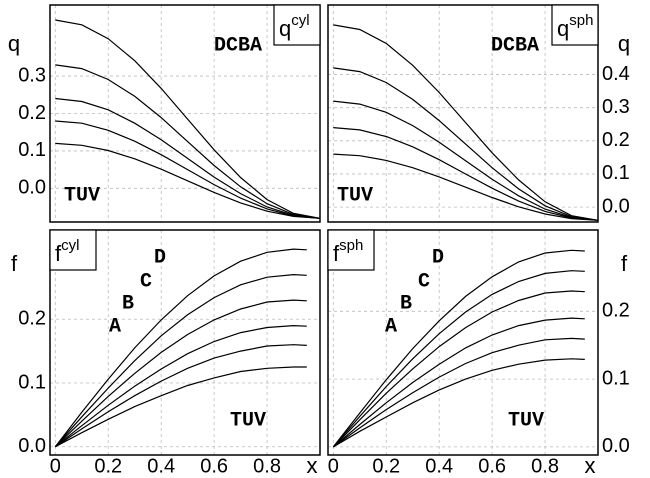 Image resolution: width=650 pixels, height=478 pixels. I want to click on panel-label: fsph, so click(348, 251).